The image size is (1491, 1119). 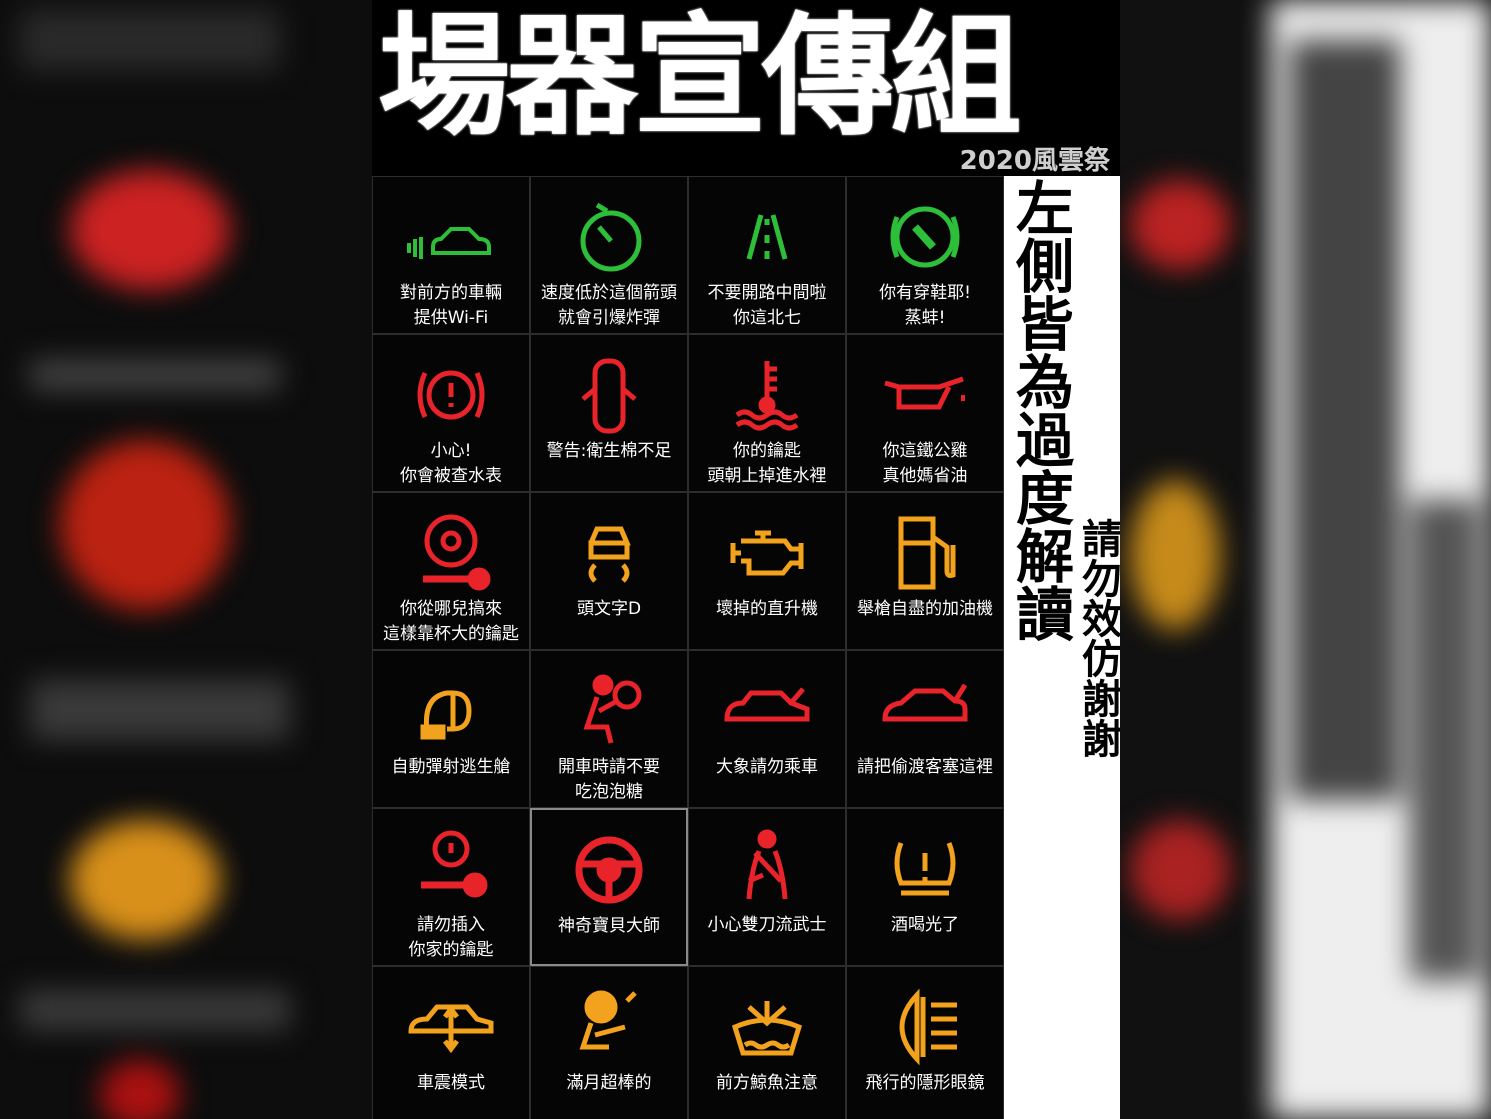 I want to click on grid-cell: 你從哪兒搞來 這樣靠杯大的鑰匙, so click(x=451, y=571).